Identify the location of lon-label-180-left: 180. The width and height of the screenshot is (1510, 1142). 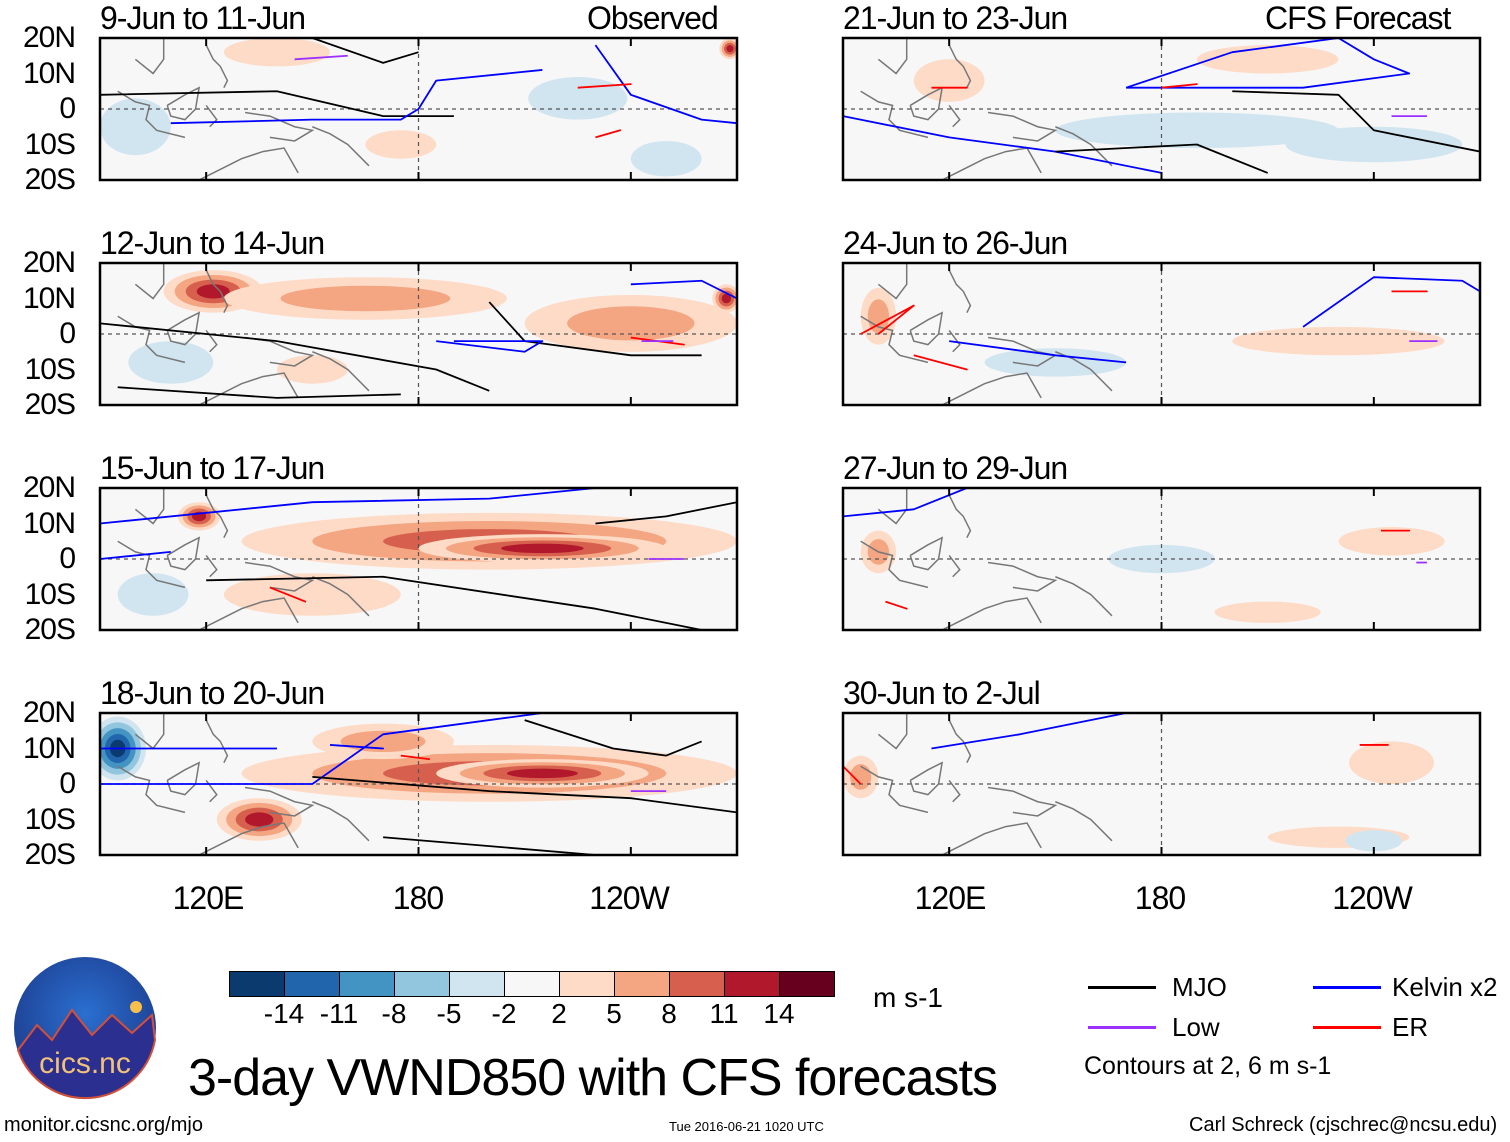
(418, 898).